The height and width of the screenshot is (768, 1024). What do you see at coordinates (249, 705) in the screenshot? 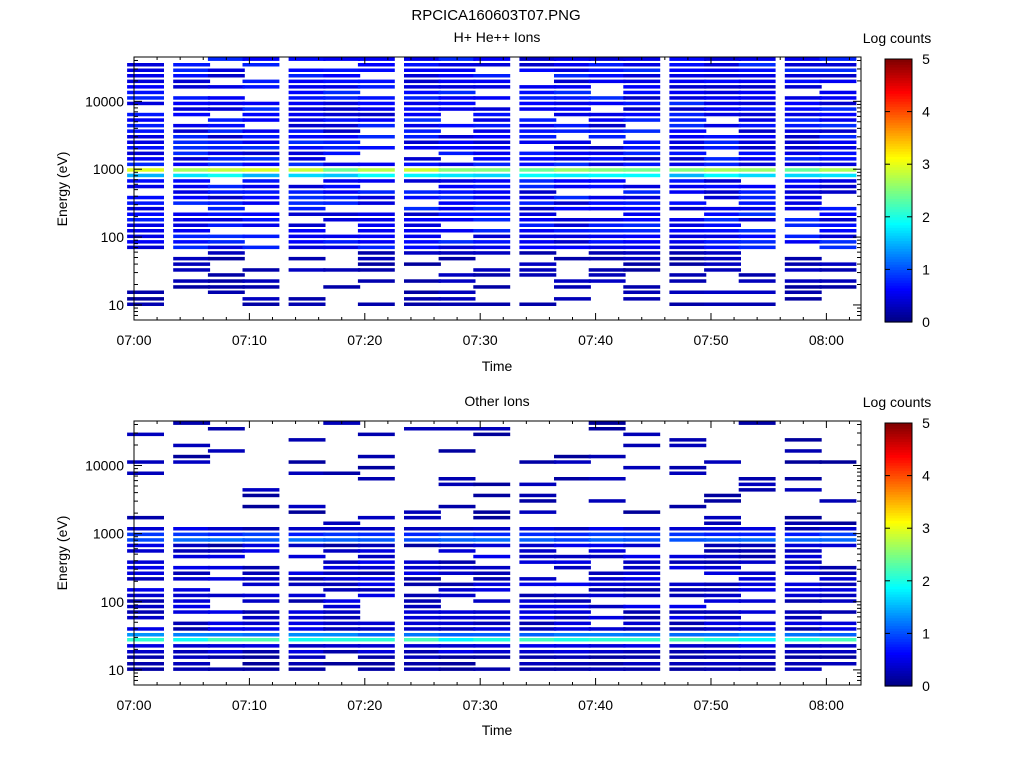
I see `x-tick-label: 07:10` at bounding box center [249, 705].